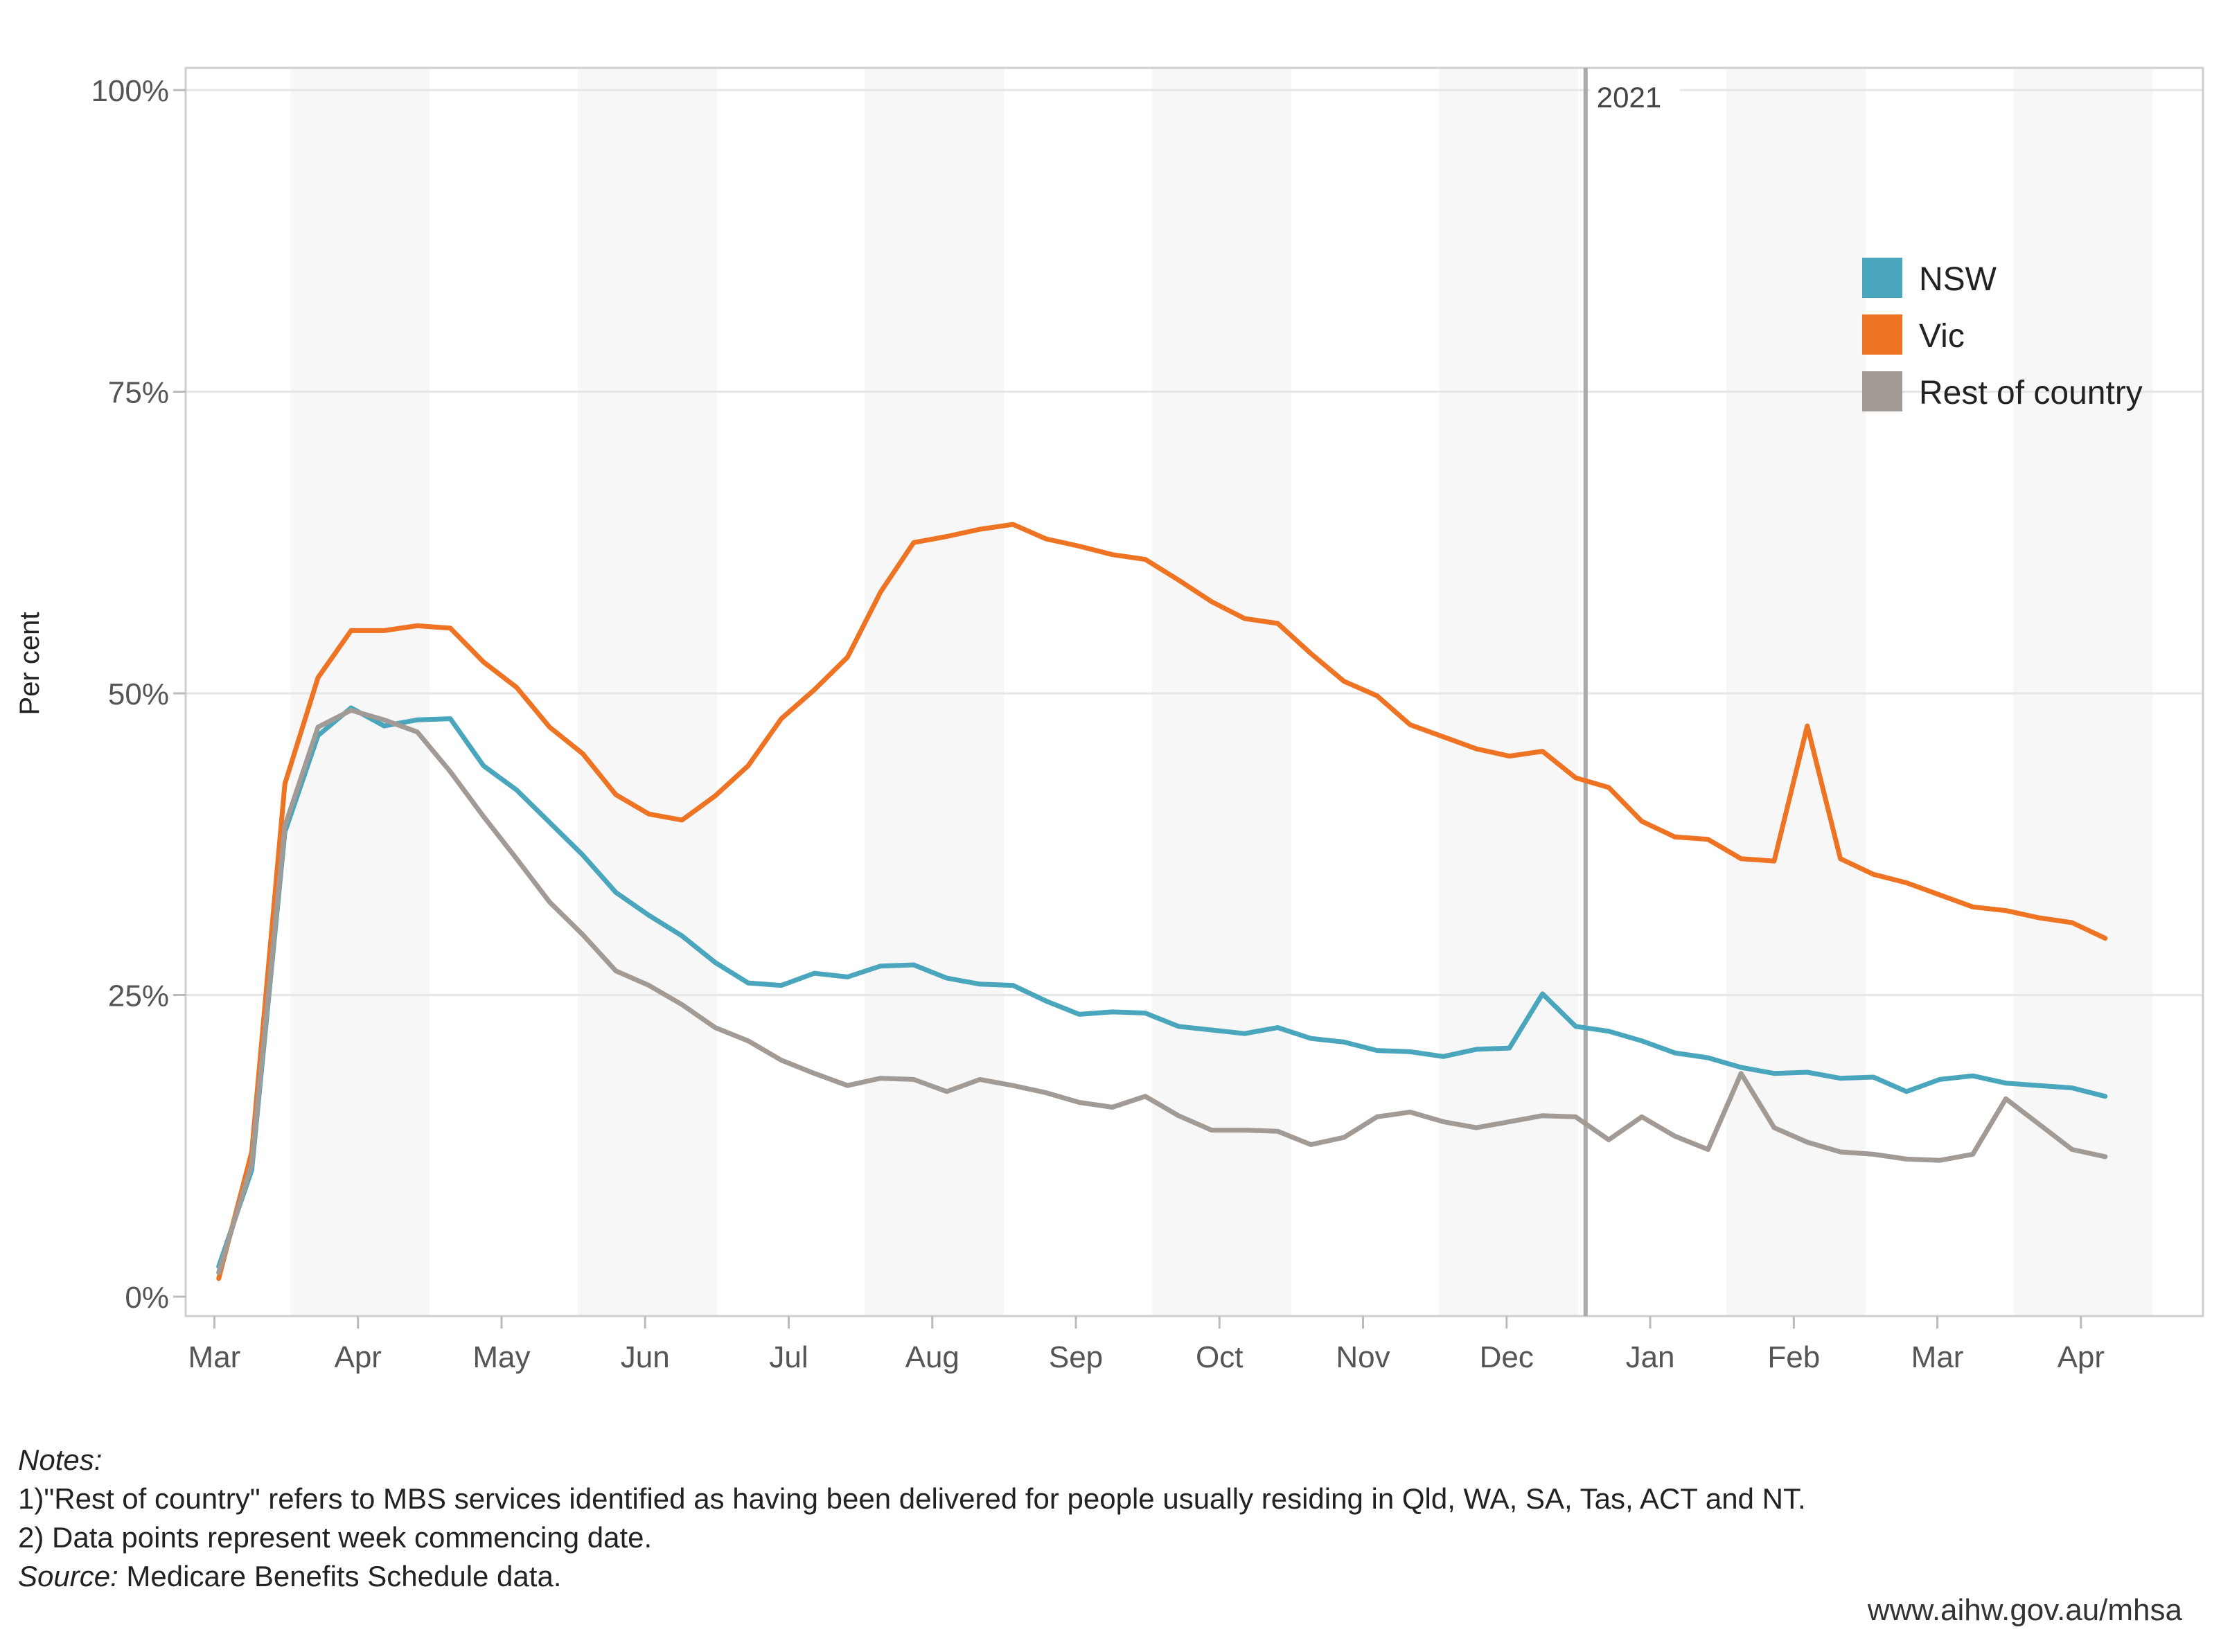 The width and height of the screenshot is (2221, 1652). What do you see at coordinates (30, 664) in the screenshot?
I see `y-axis-title: Per cent` at bounding box center [30, 664].